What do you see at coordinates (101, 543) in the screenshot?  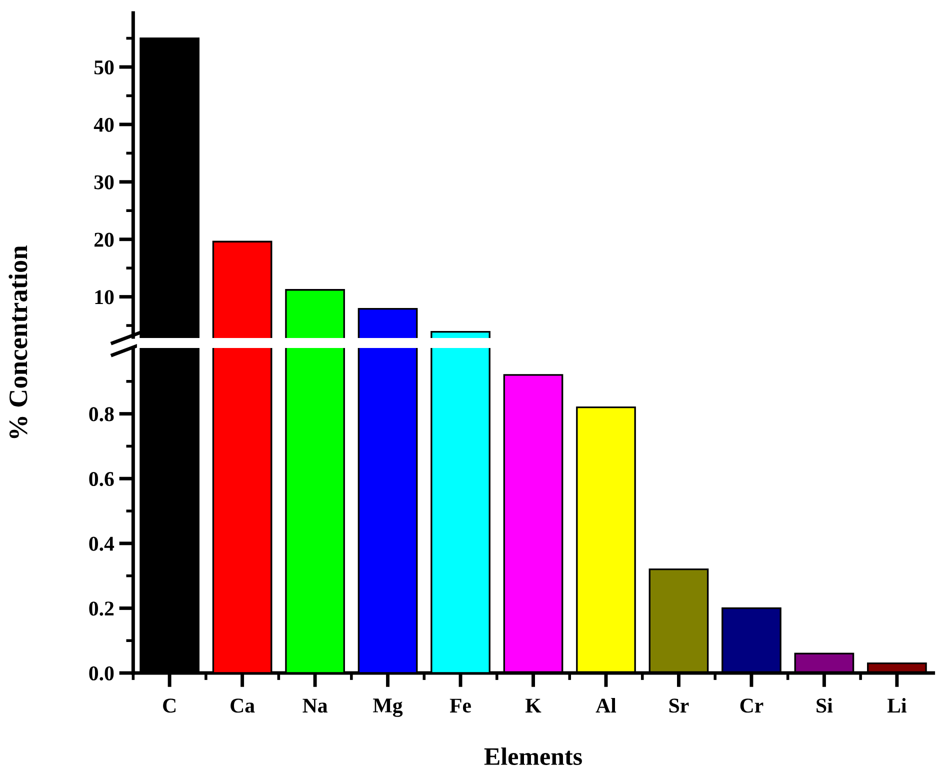 I see `y-tick-label: 0.4` at bounding box center [101, 543].